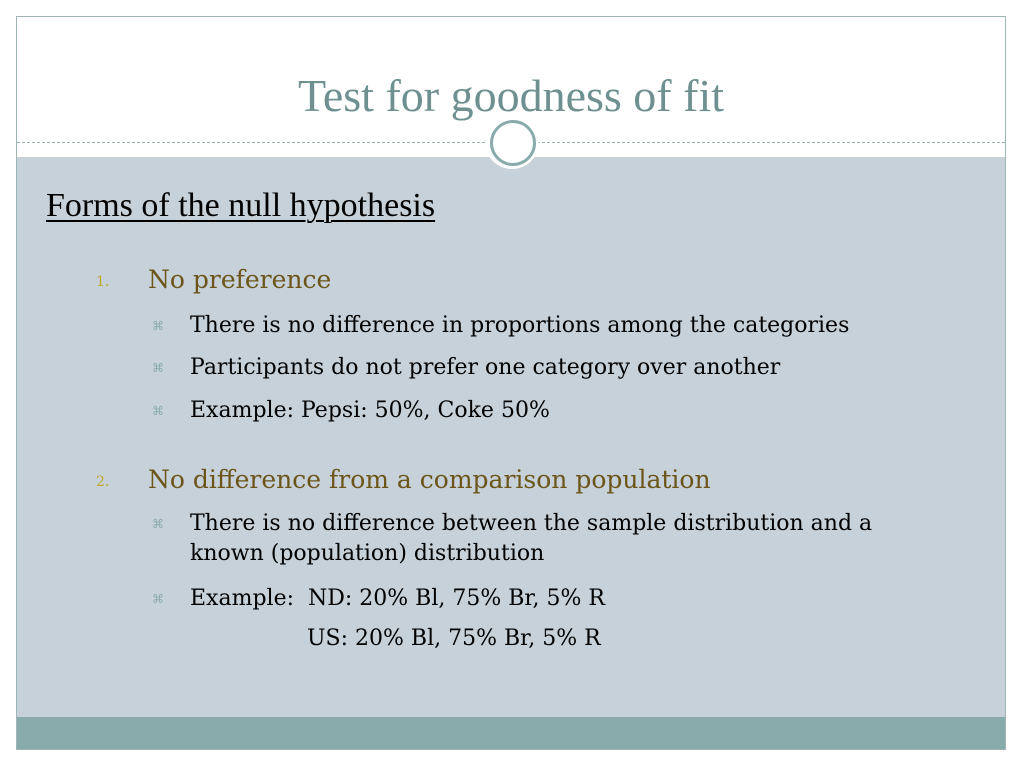 Image resolution: width=1024 pixels, height=768 pixels. What do you see at coordinates (511, 733) in the screenshot?
I see `footer-band` at bounding box center [511, 733].